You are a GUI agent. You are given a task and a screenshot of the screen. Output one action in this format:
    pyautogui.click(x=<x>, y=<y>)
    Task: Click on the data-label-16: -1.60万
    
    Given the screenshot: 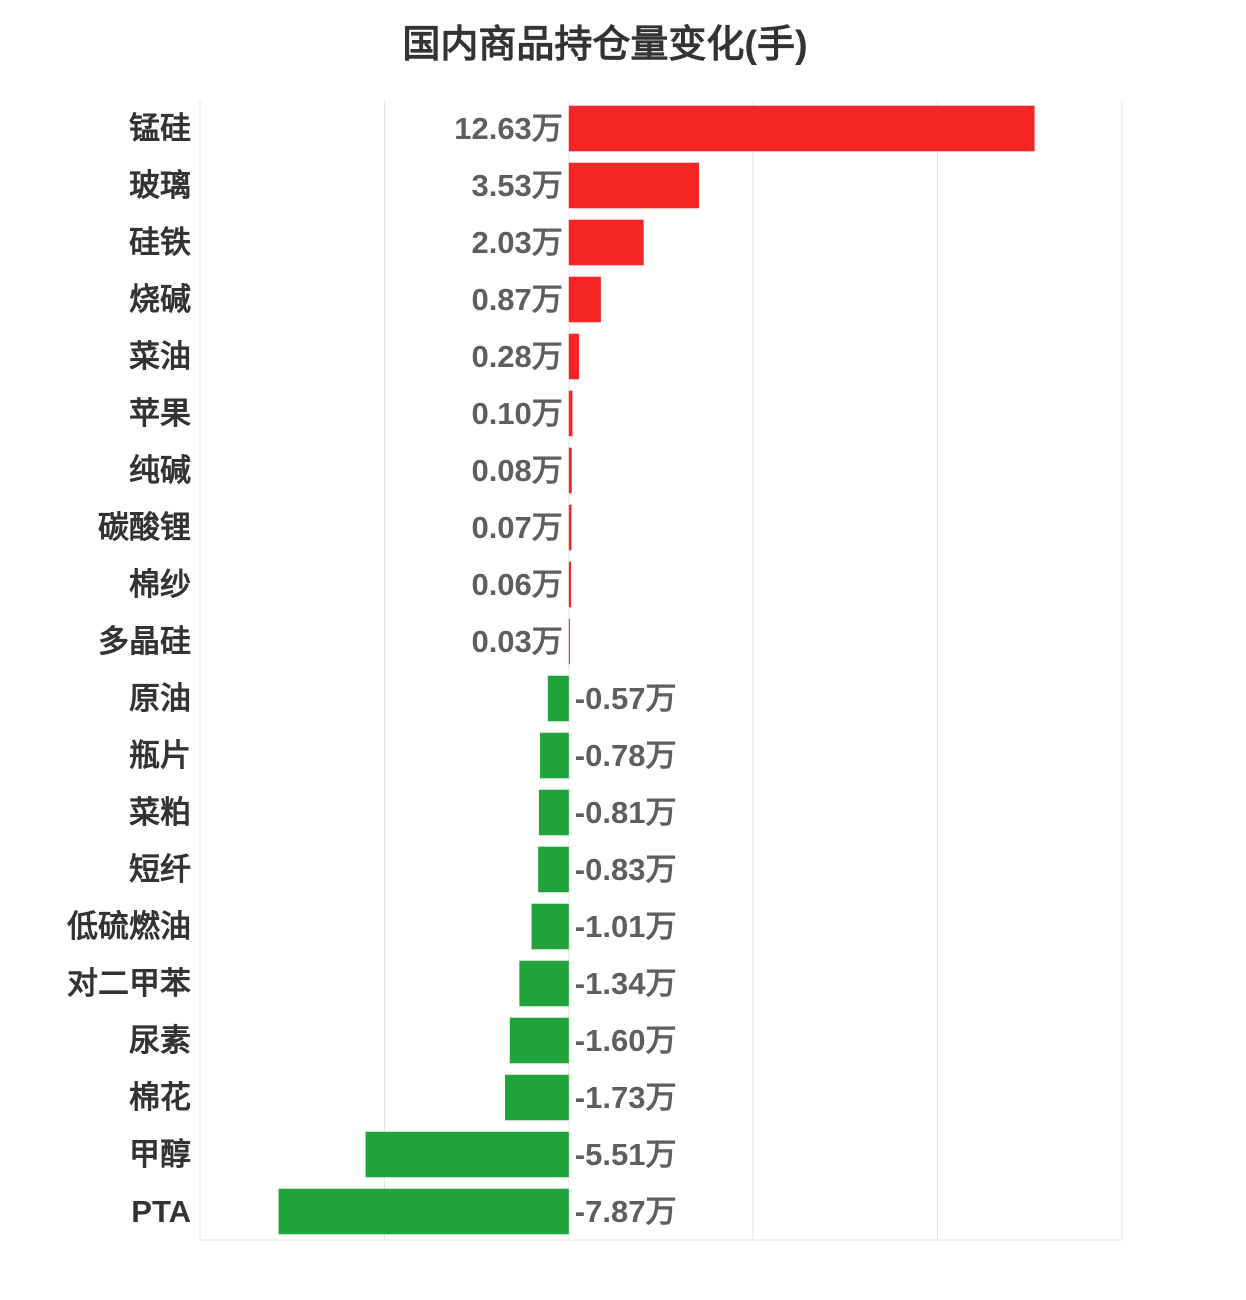 What is the action you would take?
    pyautogui.click(x=626, y=1040)
    